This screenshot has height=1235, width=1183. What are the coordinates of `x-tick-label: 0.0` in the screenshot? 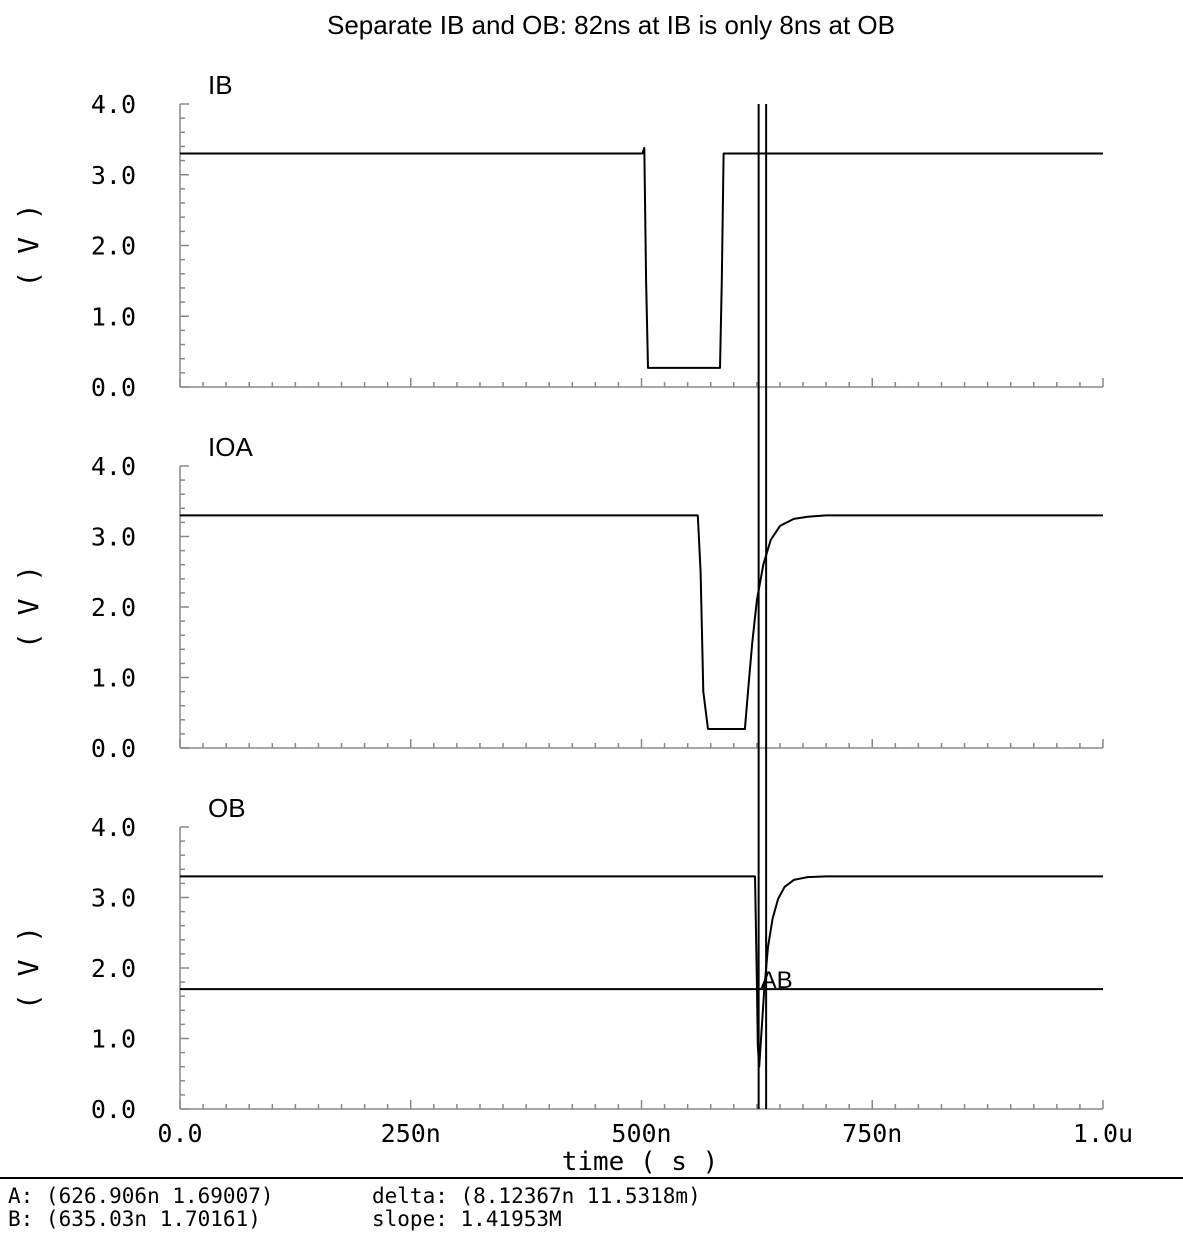 It's located at (179, 1133).